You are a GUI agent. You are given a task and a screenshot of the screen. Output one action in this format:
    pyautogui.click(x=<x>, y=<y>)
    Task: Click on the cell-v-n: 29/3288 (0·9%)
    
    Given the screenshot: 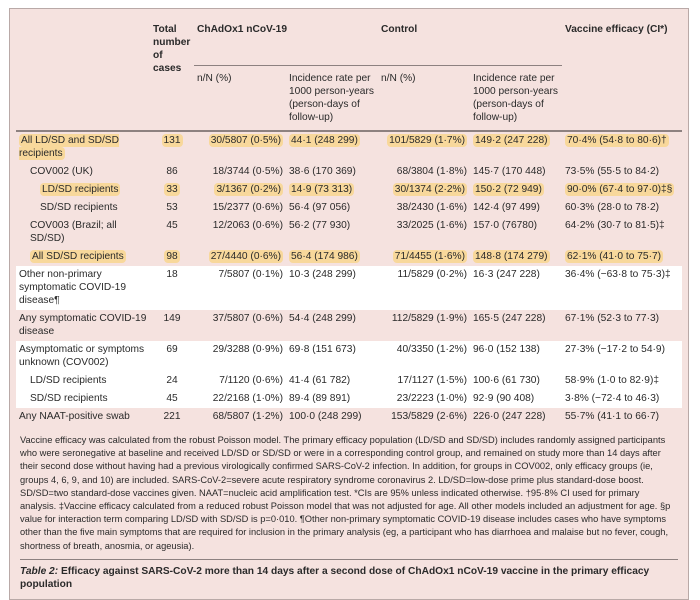 What is the action you would take?
    pyautogui.click(x=240, y=356)
    